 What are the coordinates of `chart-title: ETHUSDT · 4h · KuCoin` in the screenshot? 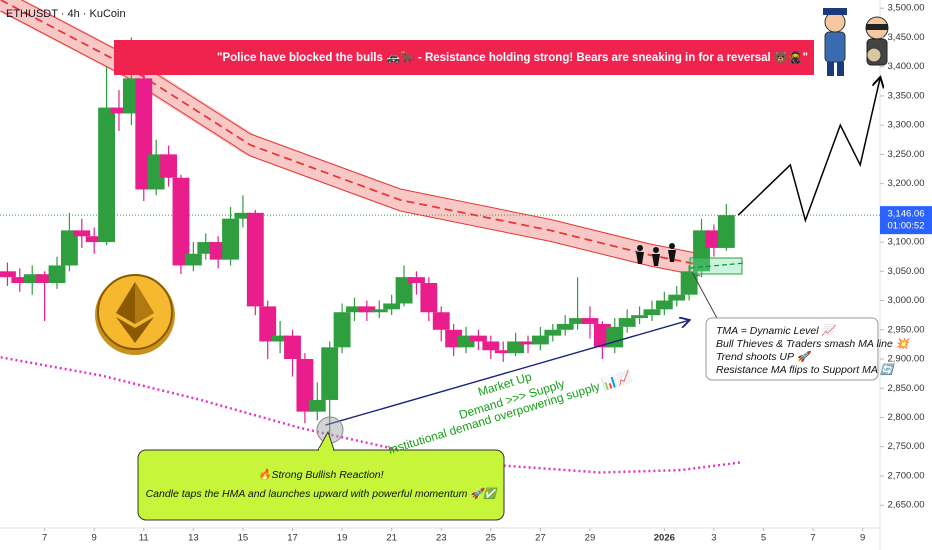 It's located at (66, 14).